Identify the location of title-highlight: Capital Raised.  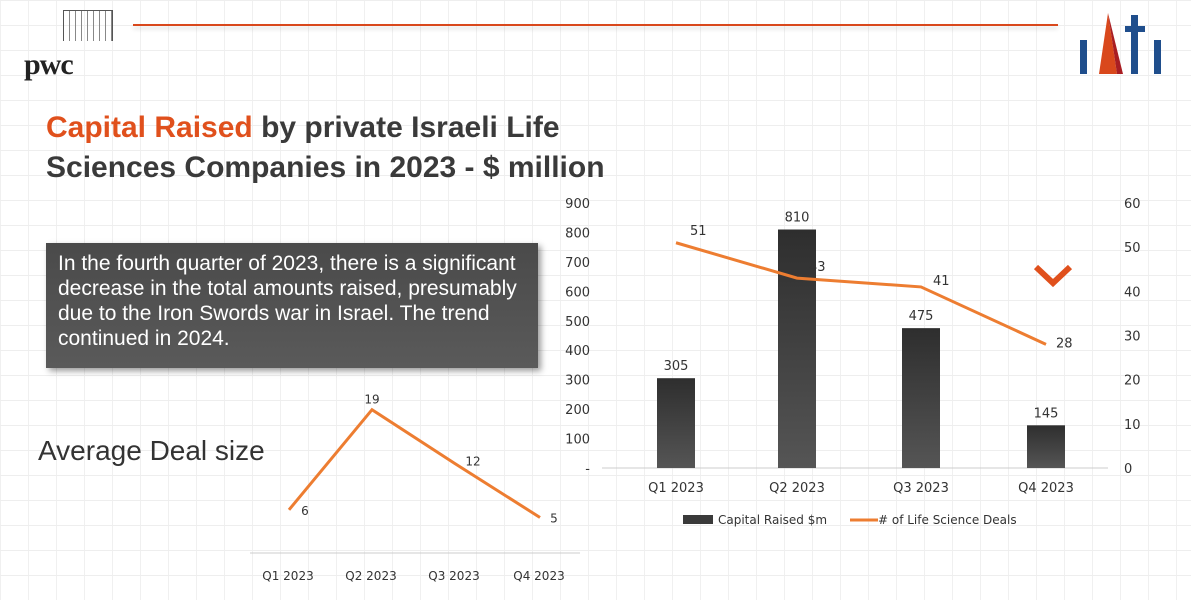
(149, 127).